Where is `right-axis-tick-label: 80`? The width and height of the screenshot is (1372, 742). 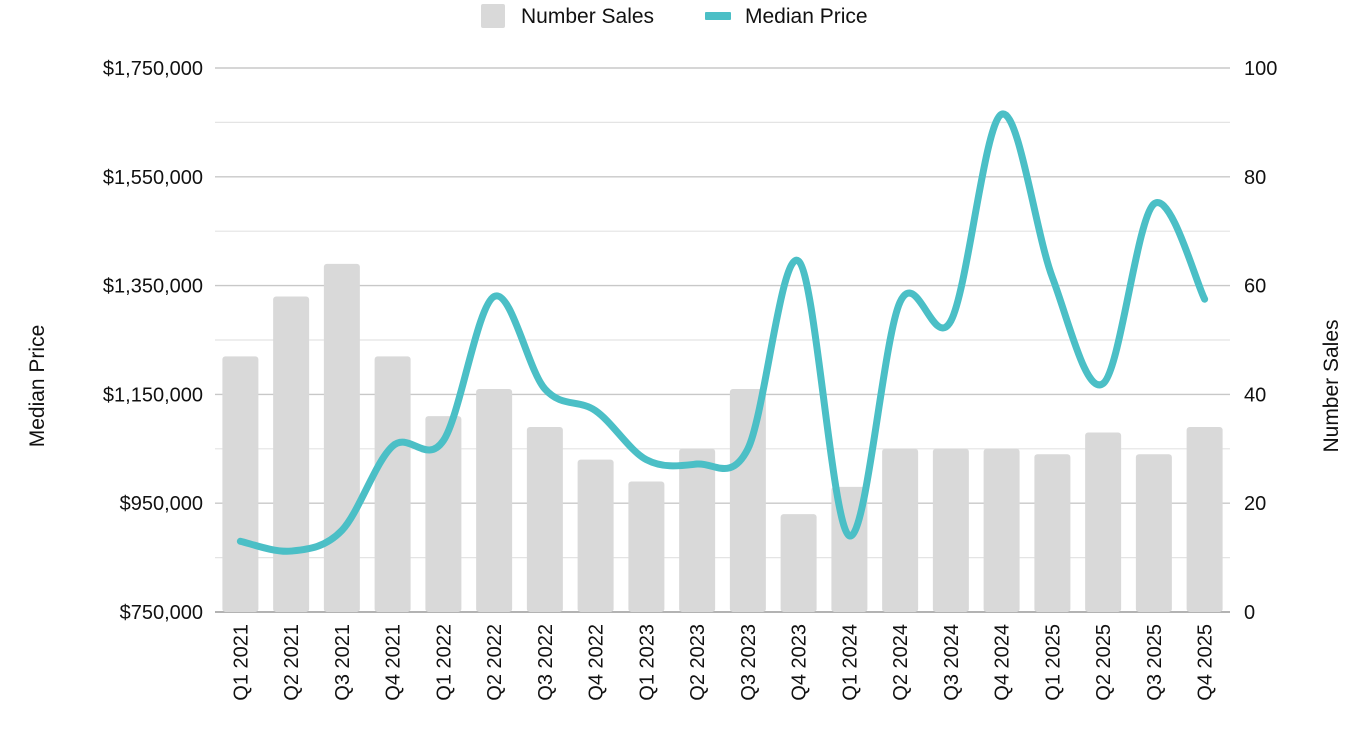
right-axis-tick-label: 80 is located at coordinates (1255, 178).